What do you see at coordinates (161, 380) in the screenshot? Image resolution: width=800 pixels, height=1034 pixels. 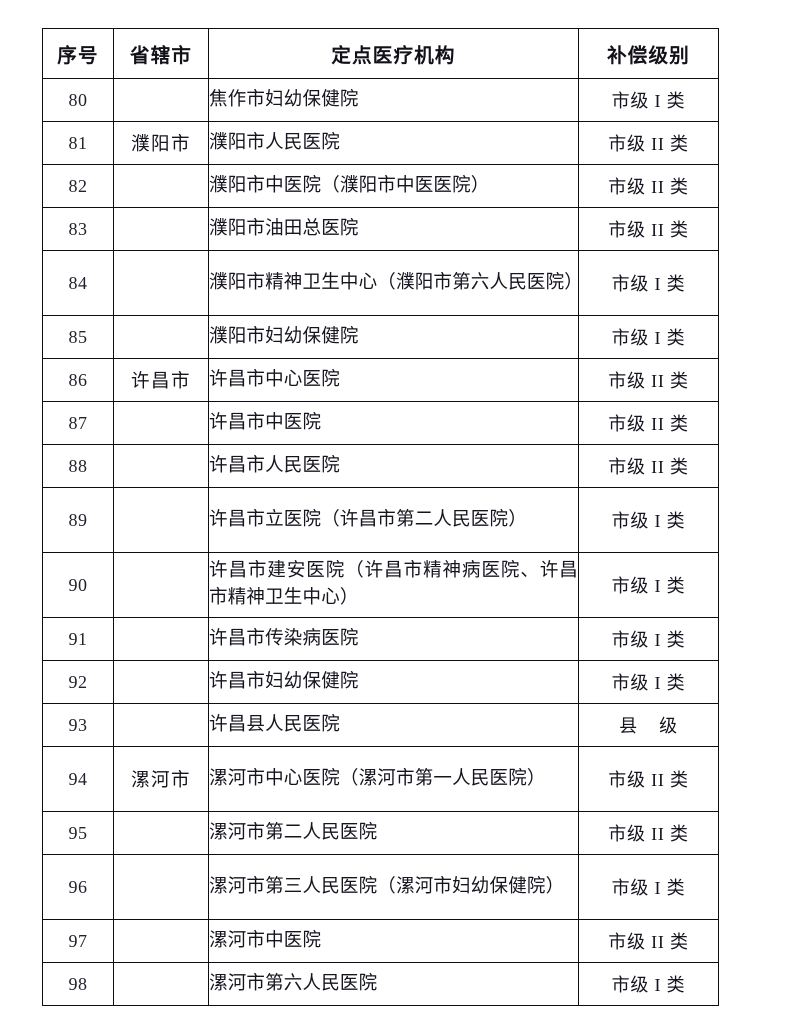 I see `cell-city: 许昌市` at bounding box center [161, 380].